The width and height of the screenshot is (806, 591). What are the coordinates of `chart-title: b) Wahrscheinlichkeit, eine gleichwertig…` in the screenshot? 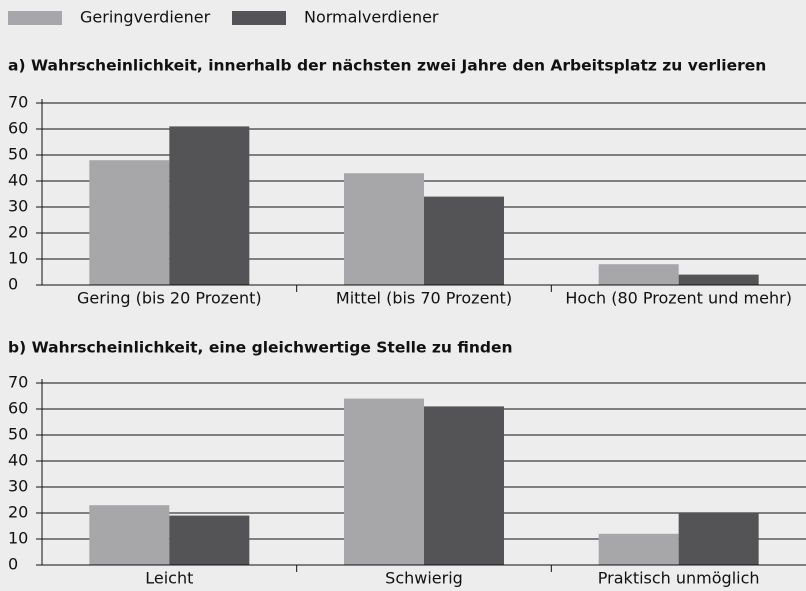 It's located at (260, 348).